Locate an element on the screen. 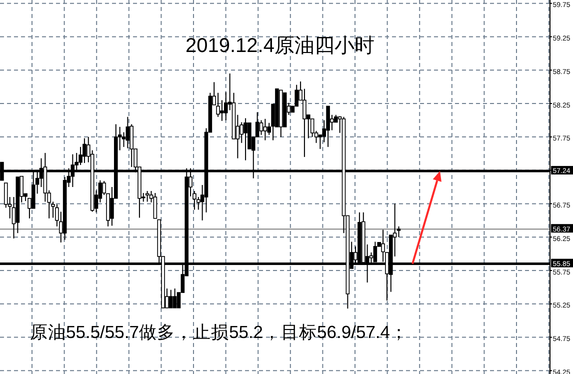 The width and height of the screenshot is (573, 374). title: 2019.12.4原油四小时 is located at coordinates (280, 46).